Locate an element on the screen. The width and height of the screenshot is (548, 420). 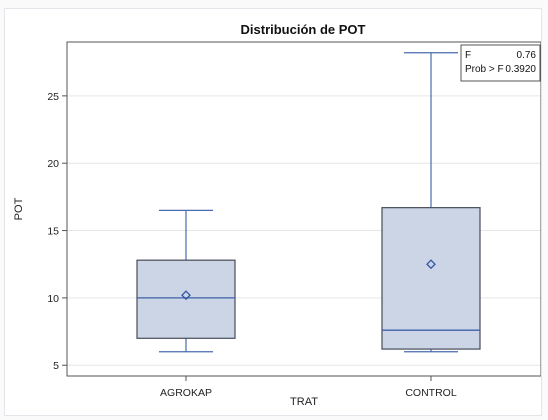
y-tick-label: 5 is located at coordinates (56, 366).